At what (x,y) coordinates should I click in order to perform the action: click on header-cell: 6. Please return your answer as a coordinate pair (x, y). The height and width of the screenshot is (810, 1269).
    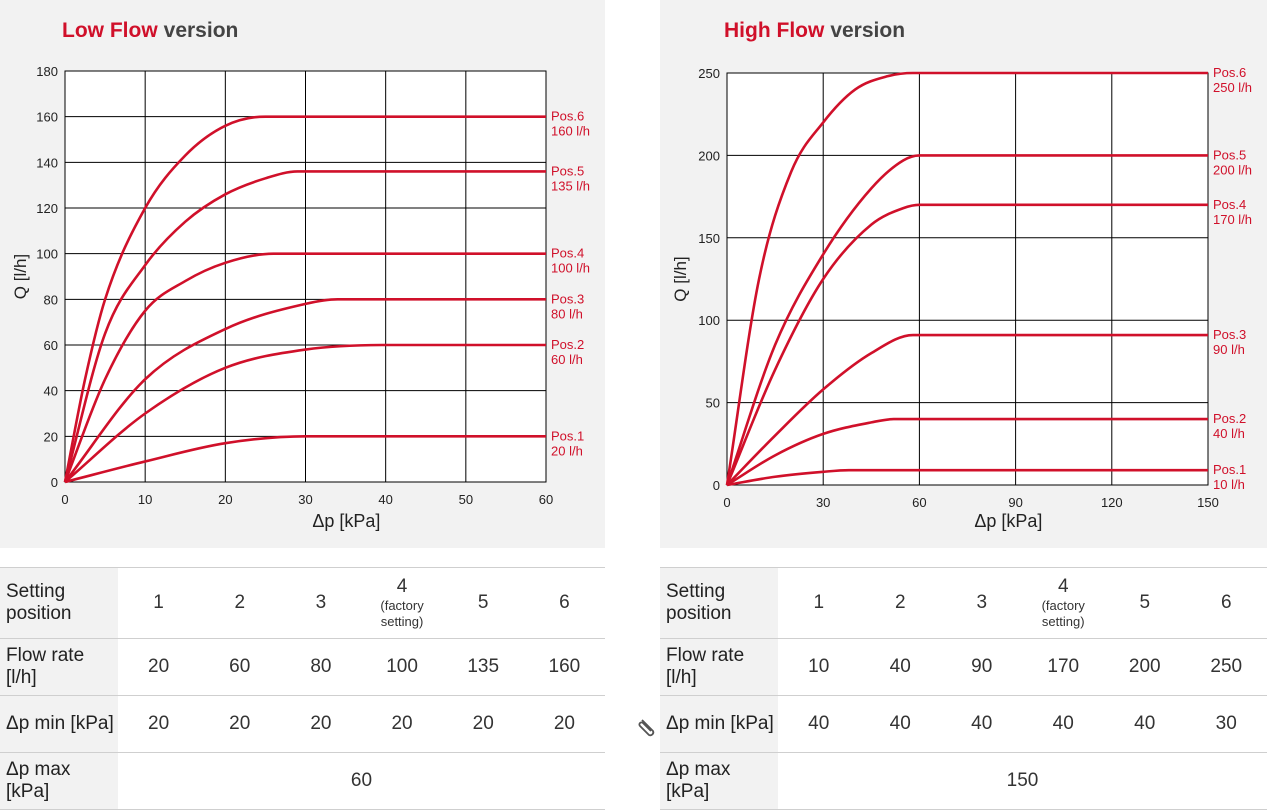
    Looking at the image, I should click on (1226, 603).